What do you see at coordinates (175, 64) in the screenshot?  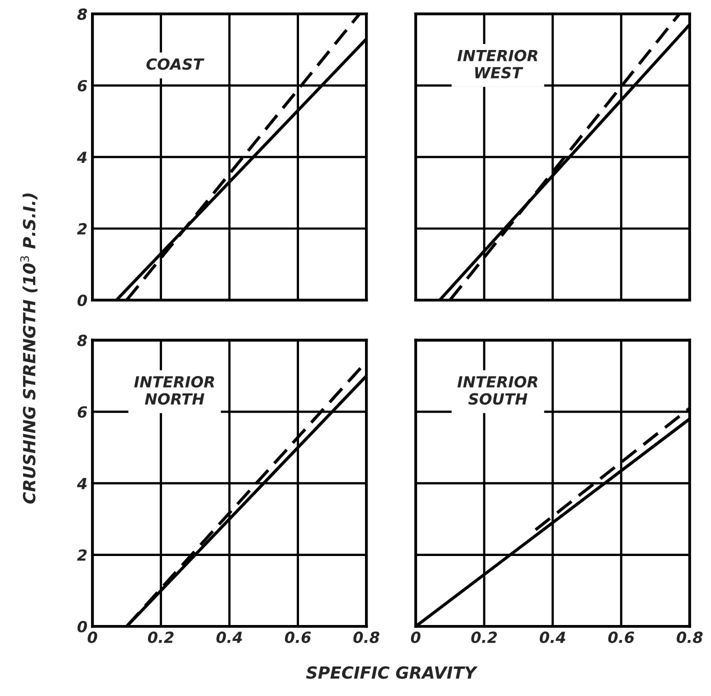 I see `text: COAST` at bounding box center [175, 64].